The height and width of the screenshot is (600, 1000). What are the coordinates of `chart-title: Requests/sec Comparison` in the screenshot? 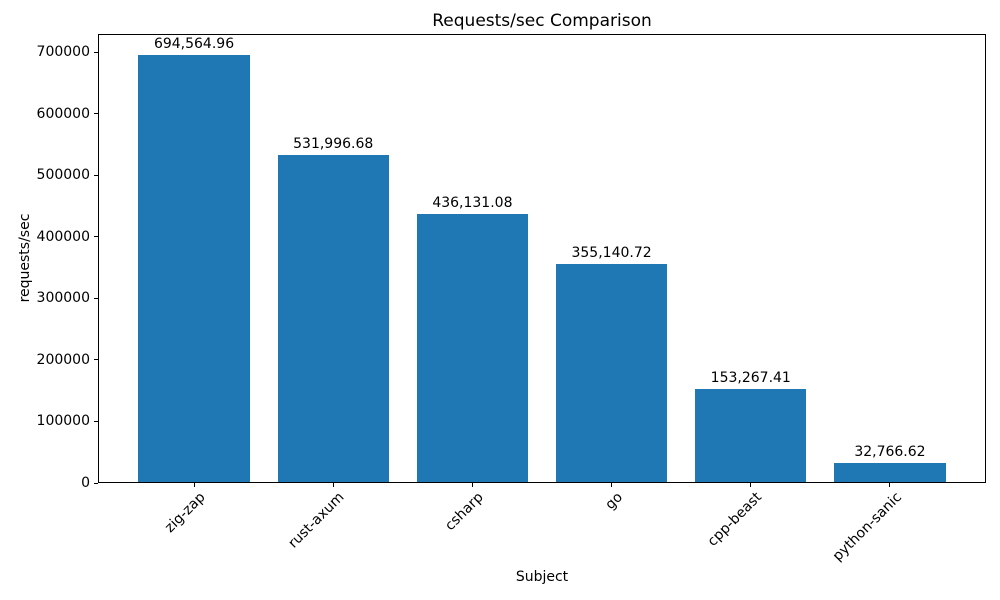 It's located at (542, 21).